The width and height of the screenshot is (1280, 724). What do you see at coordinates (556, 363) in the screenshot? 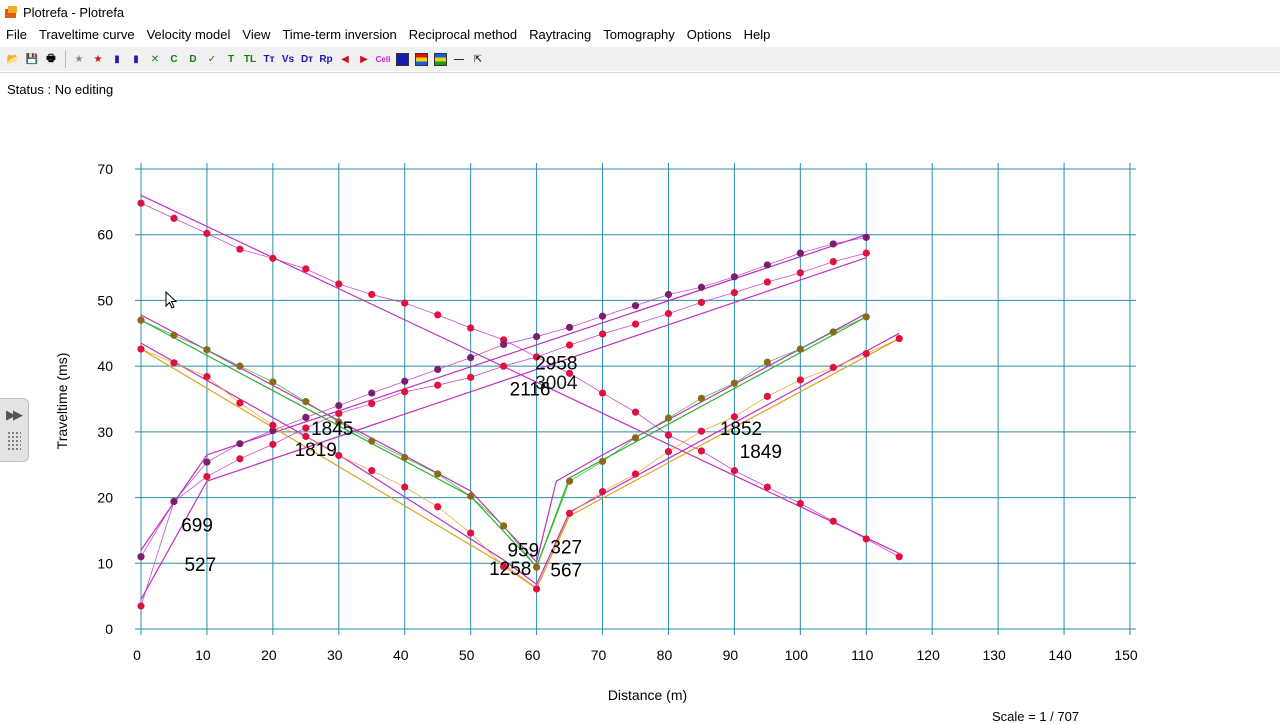
I see `velocity-label: 2958` at bounding box center [556, 363].